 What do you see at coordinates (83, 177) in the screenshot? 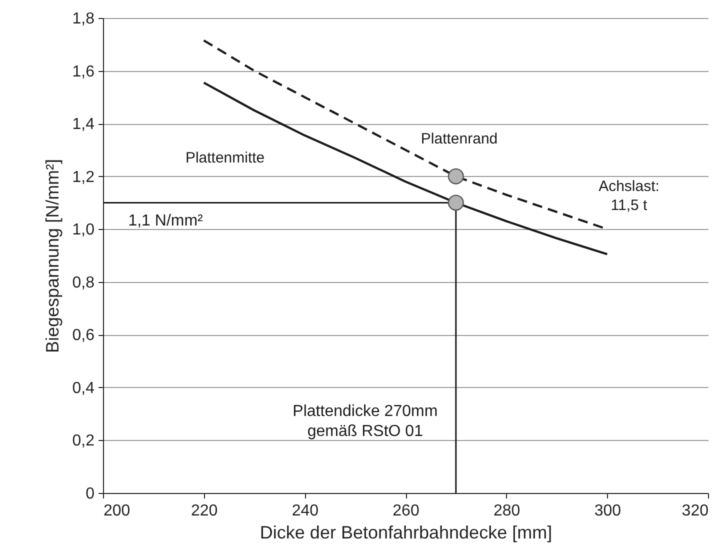
I see `y-tick-label: 1,2` at bounding box center [83, 177].